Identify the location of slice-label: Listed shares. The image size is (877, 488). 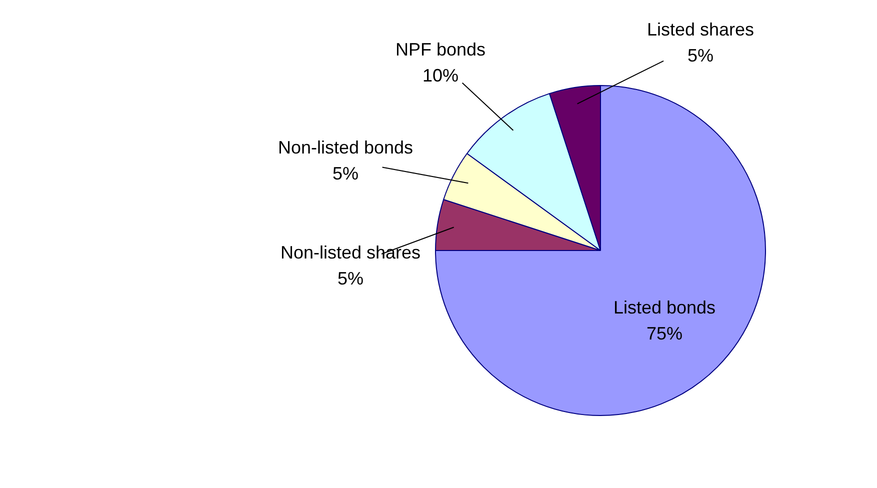
(700, 30).